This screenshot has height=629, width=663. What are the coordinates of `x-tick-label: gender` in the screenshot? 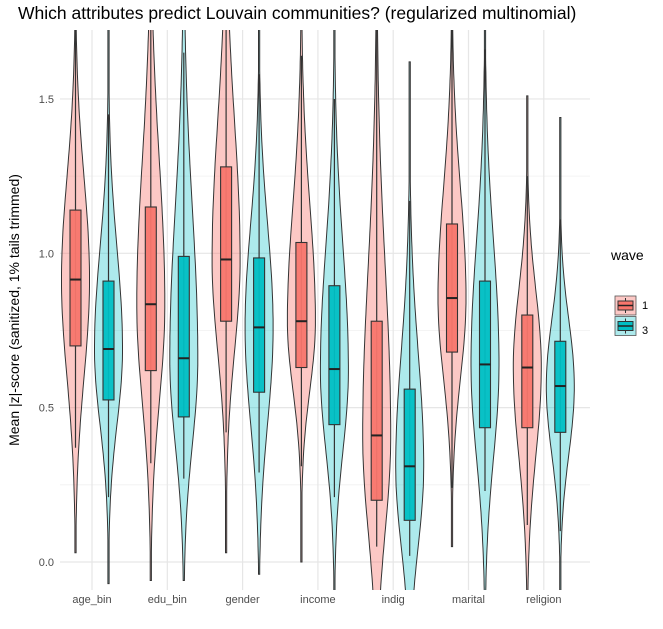 It's located at (242, 600).